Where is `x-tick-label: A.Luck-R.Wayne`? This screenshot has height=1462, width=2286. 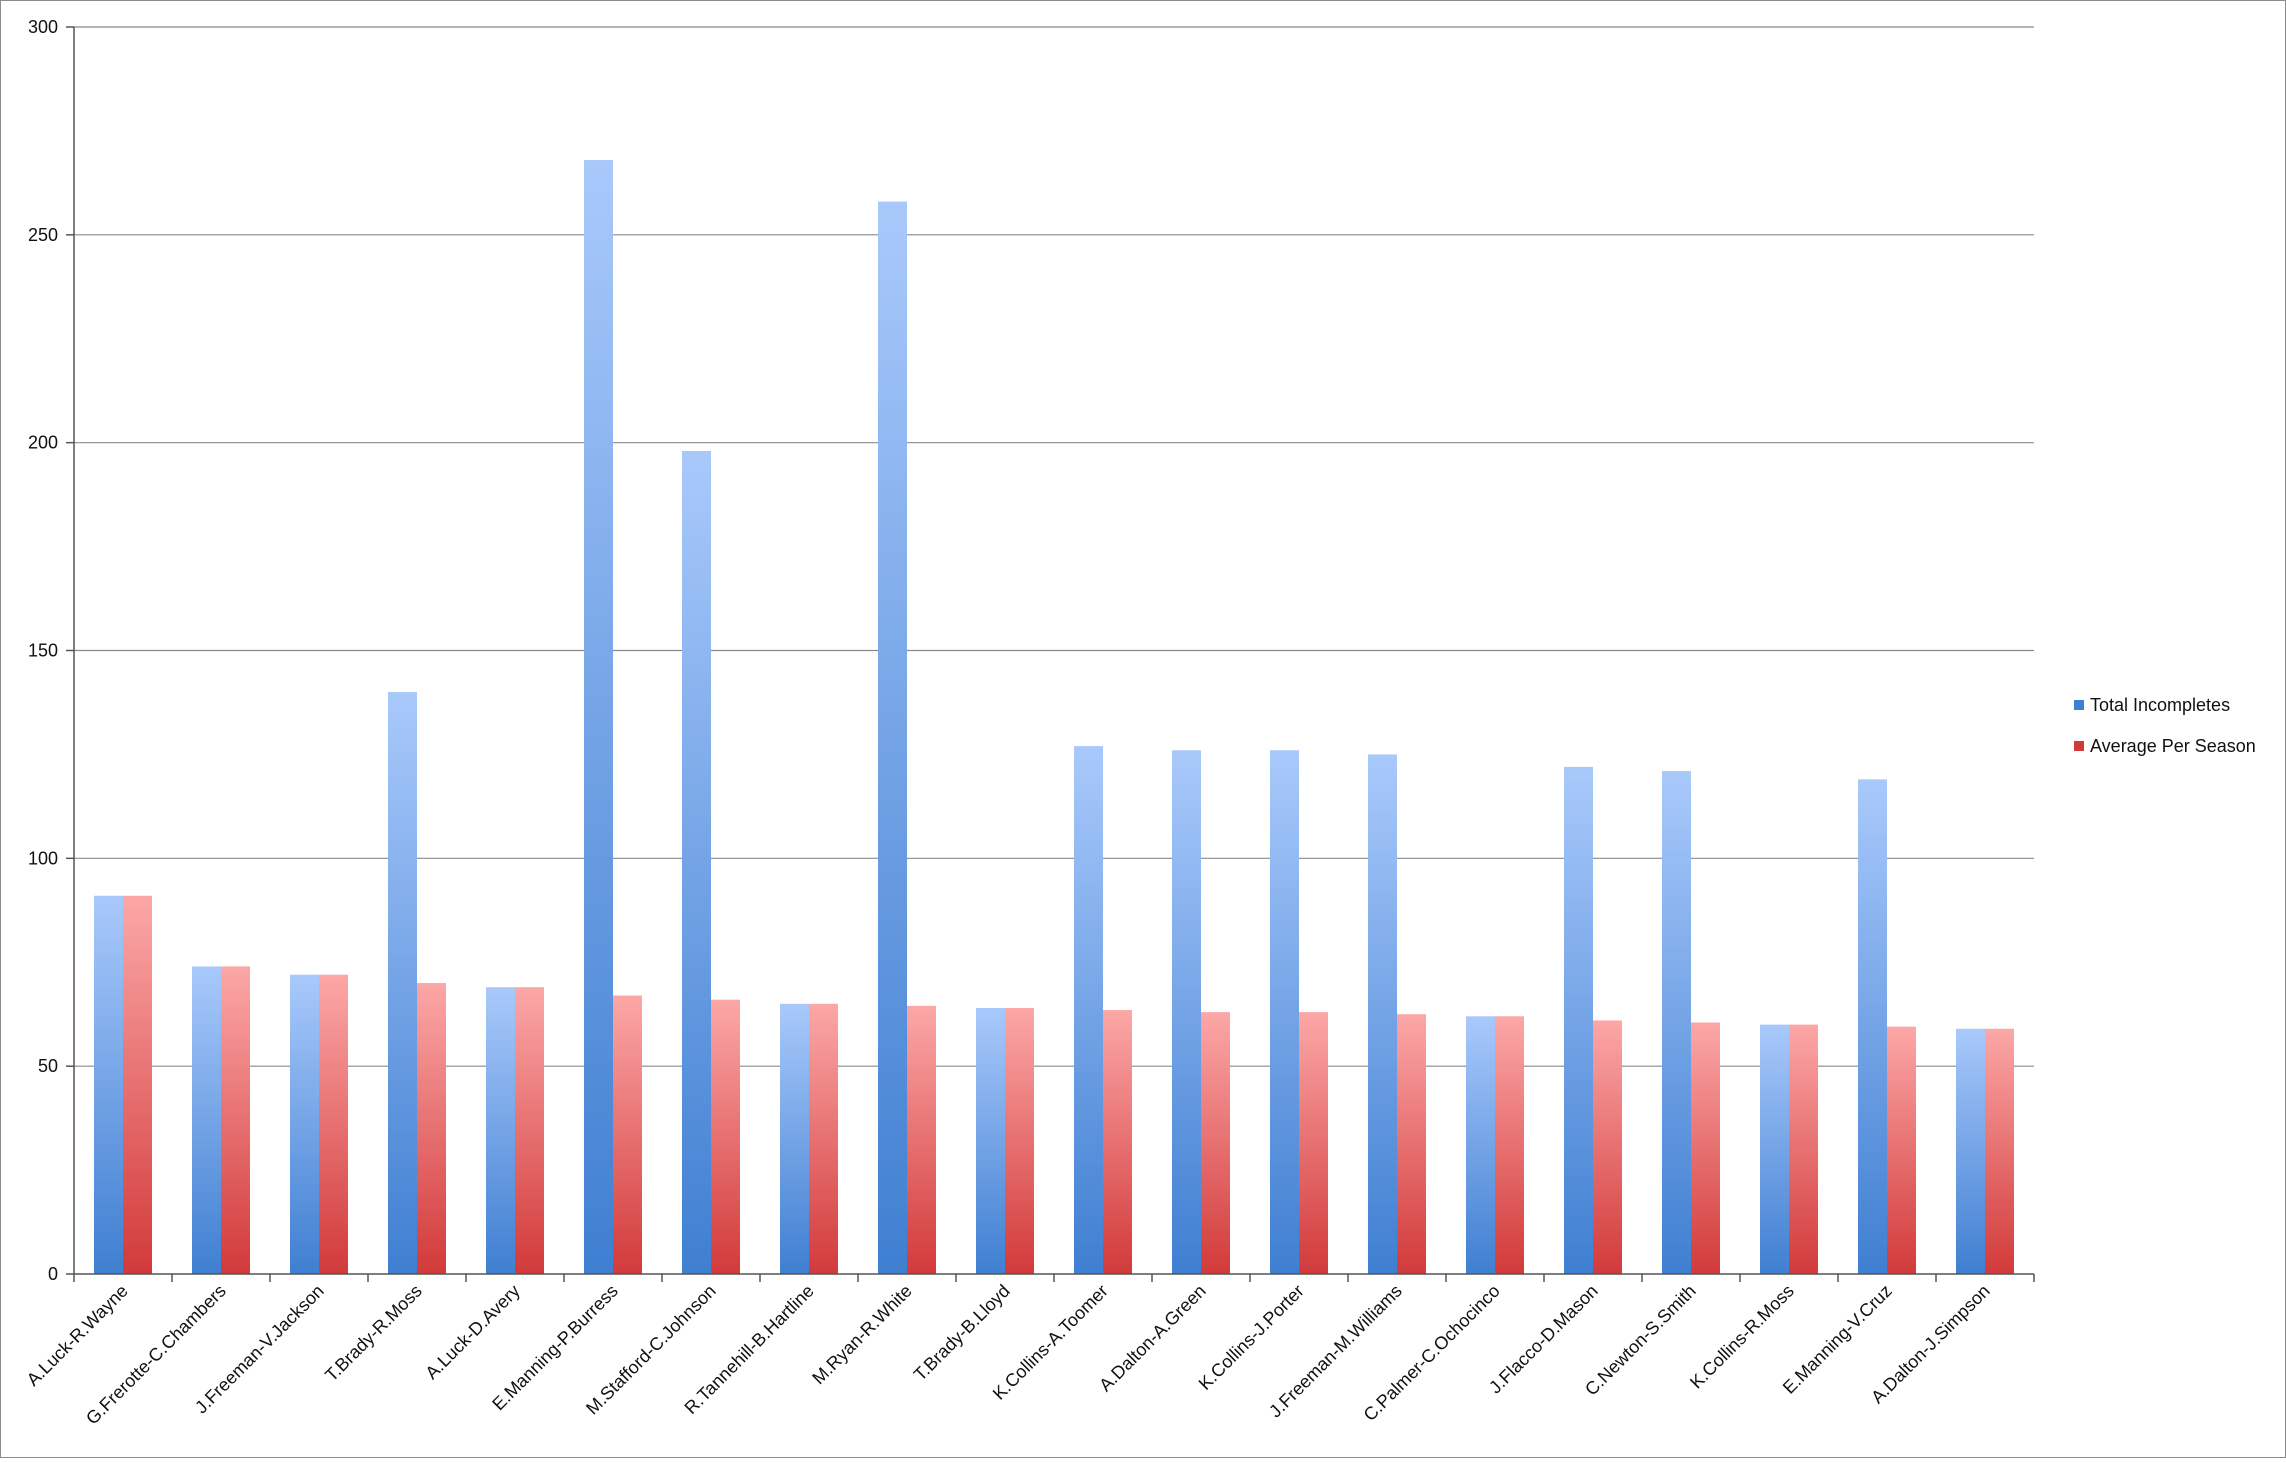 x-tick-label: A.Luck-R.Wayne is located at coordinates (77, 1335).